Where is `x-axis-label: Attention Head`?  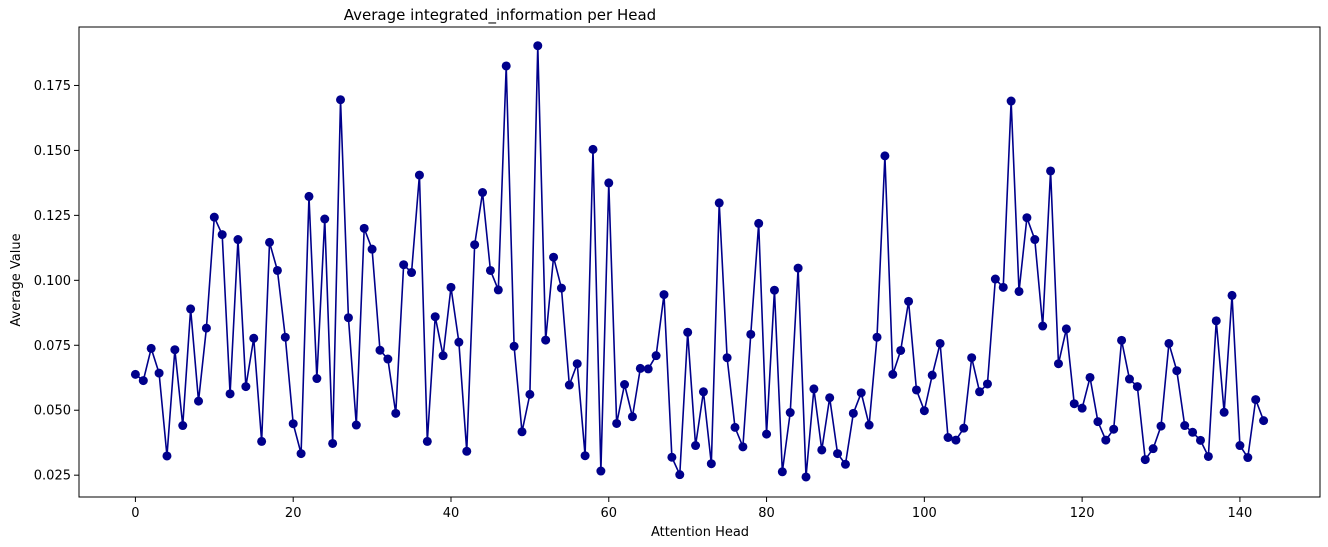
x-axis-label: Attention Head is located at coordinates (700, 532).